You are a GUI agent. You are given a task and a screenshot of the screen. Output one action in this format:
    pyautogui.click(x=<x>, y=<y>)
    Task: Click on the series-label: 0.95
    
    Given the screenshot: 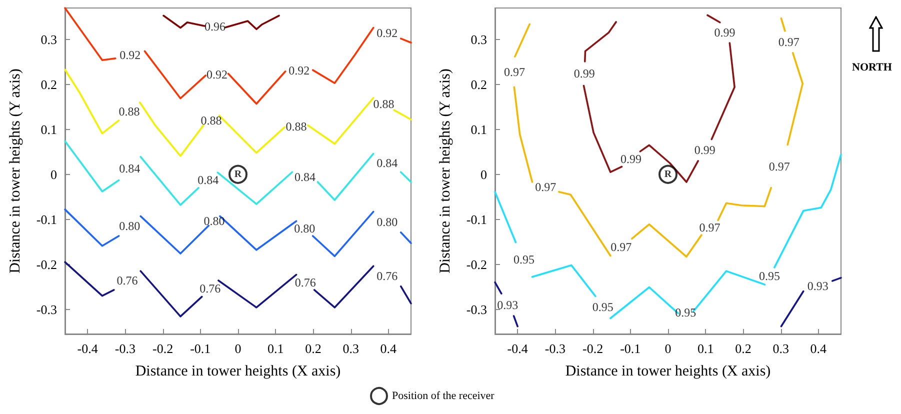 What is the action you would take?
    pyautogui.click(x=769, y=275)
    